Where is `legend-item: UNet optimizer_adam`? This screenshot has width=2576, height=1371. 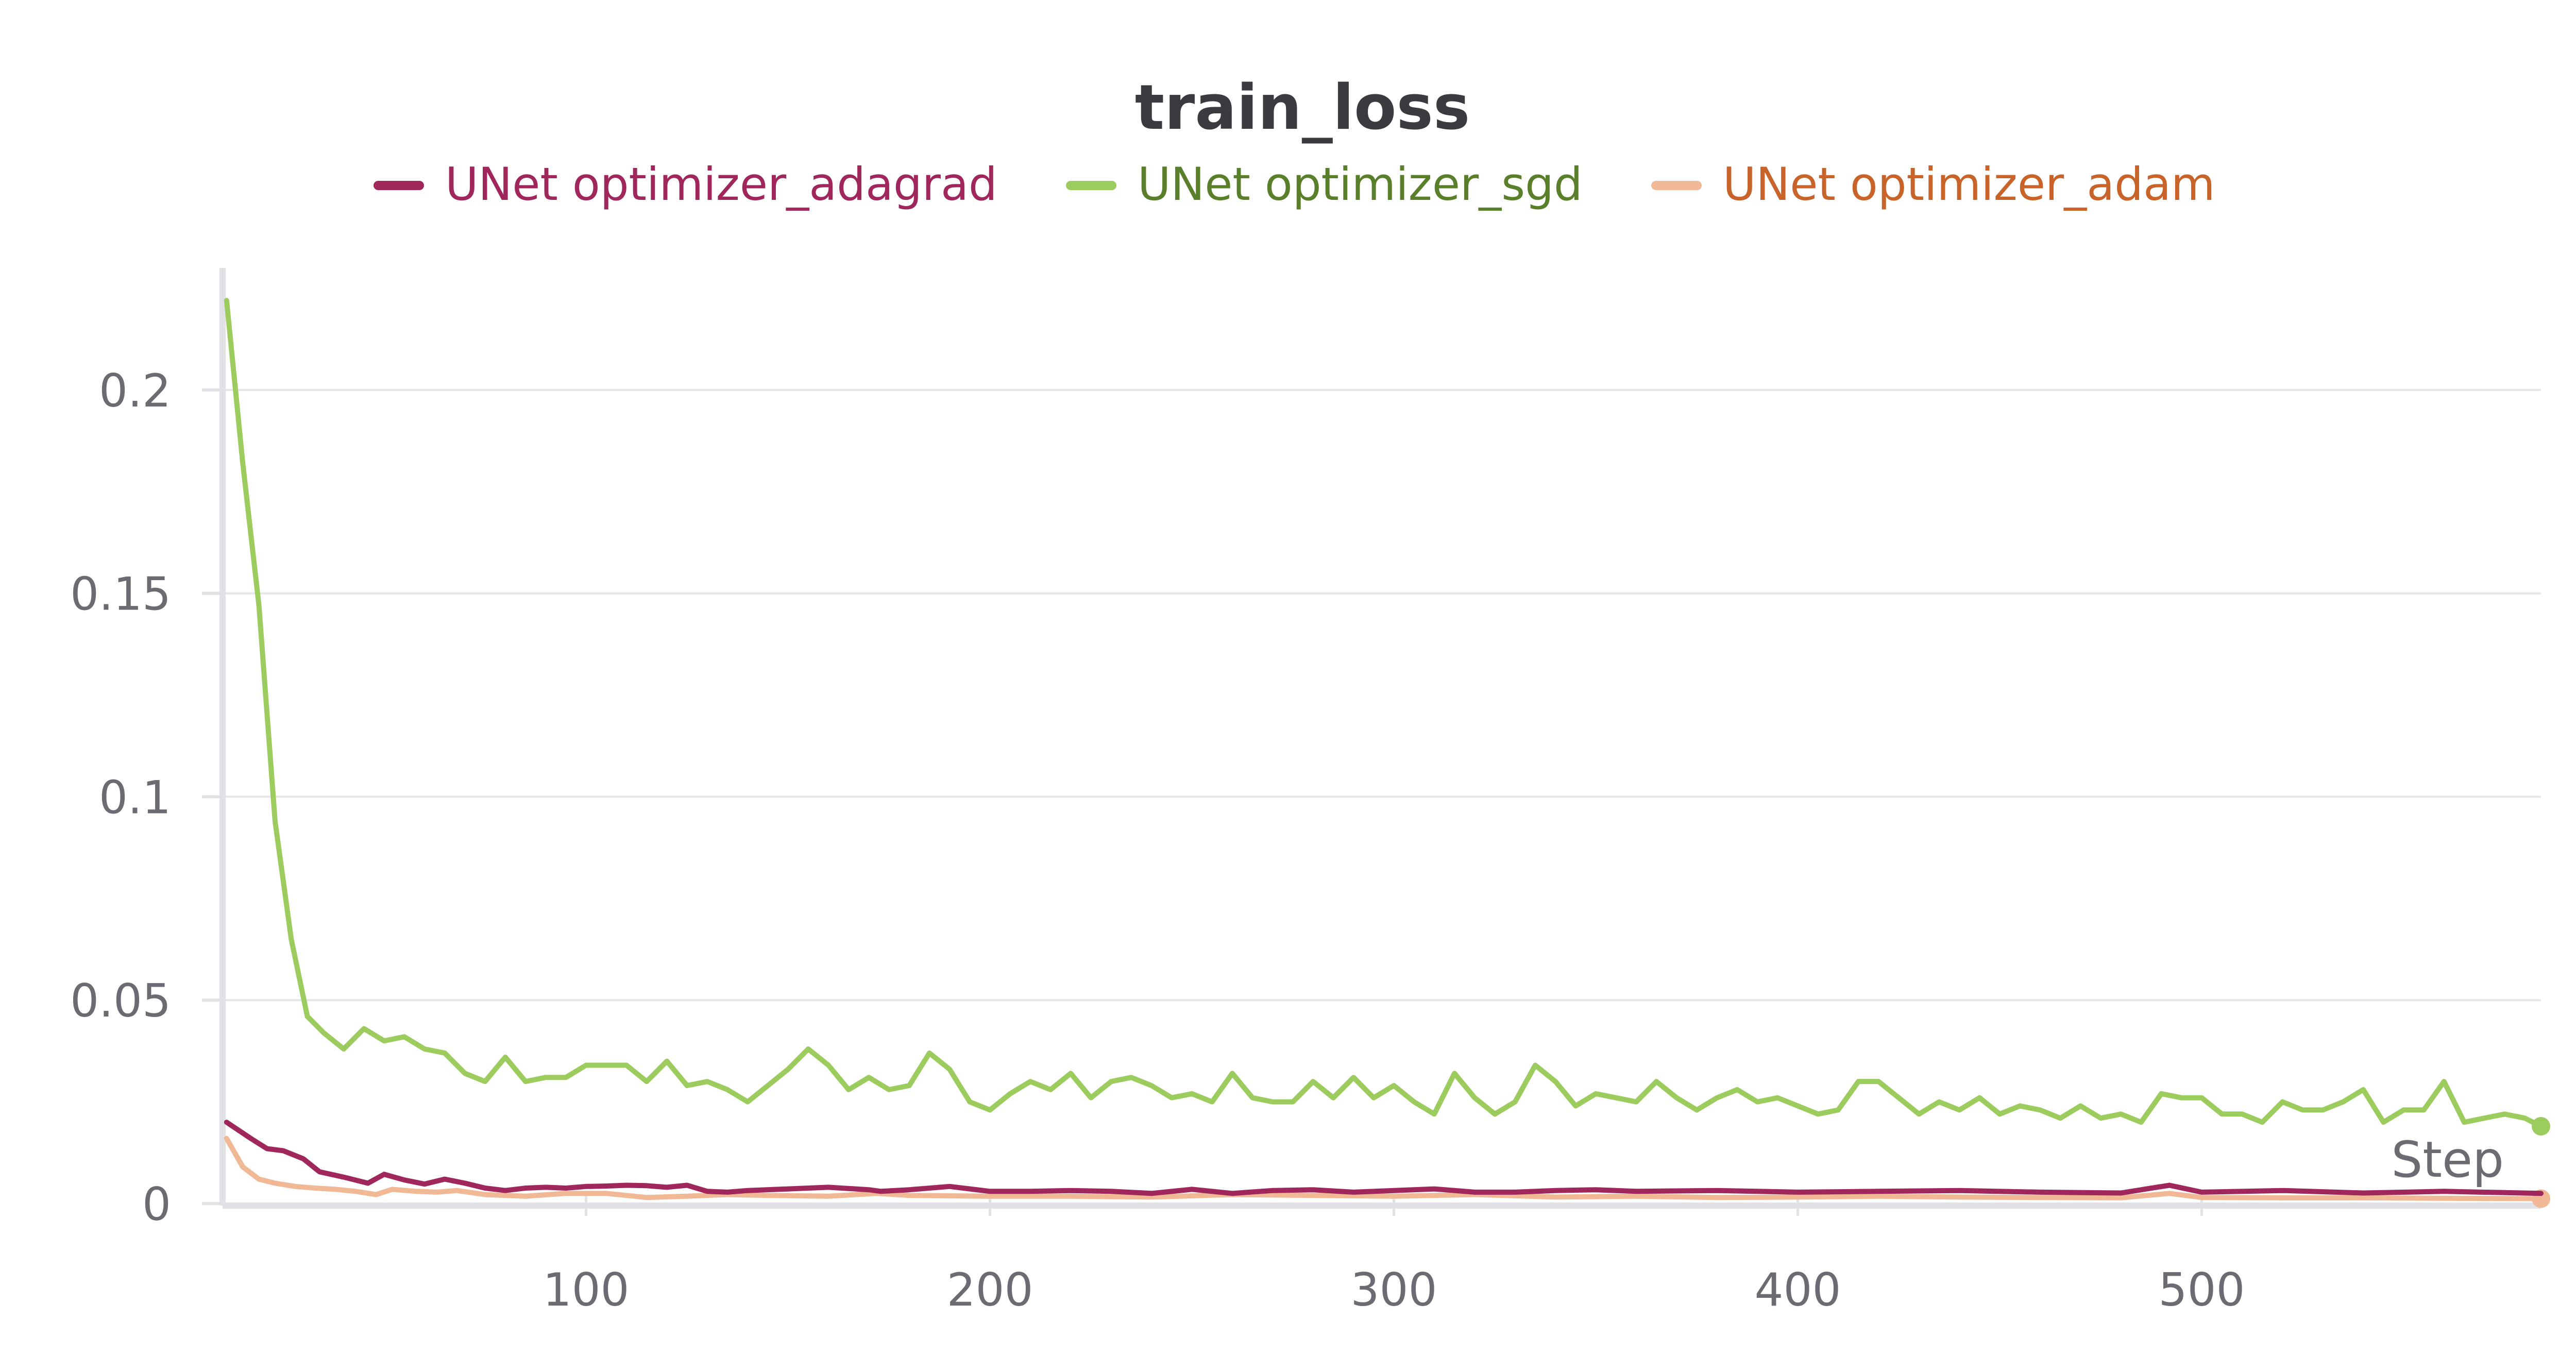
legend-item: UNet optimizer_adam is located at coordinates (1933, 185).